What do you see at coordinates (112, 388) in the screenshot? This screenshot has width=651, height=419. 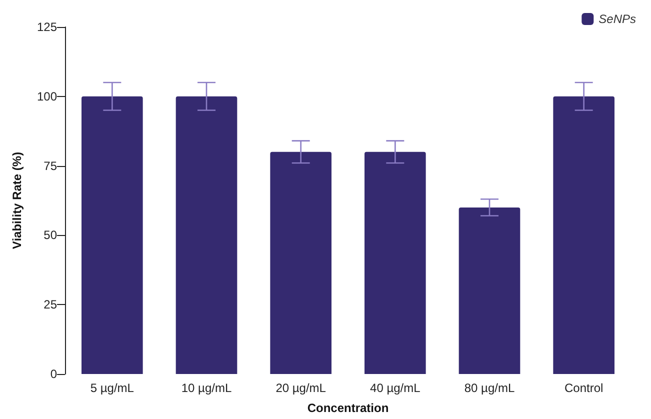 I see `x-tick-label: 5 µg/mL` at bounding box center [112, 388].